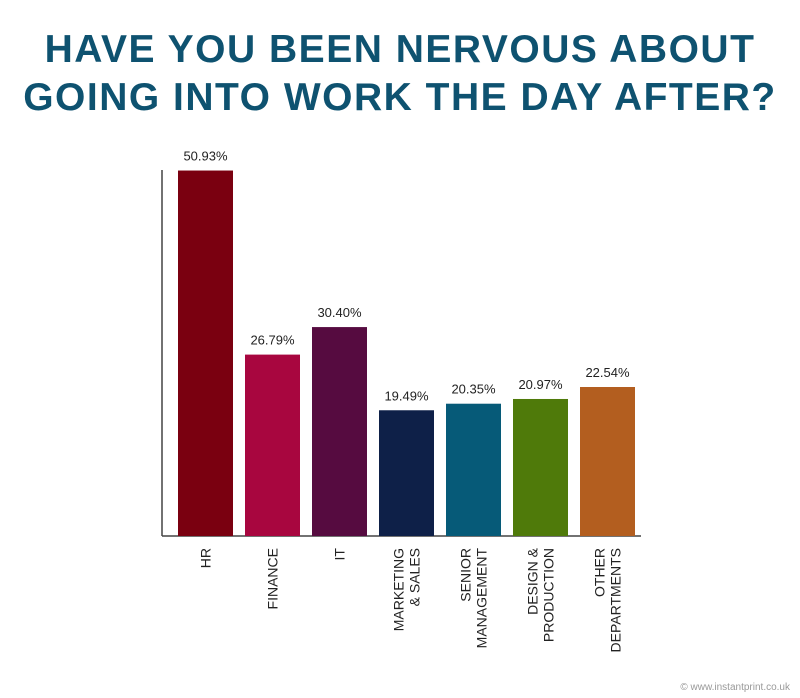  I want to click on source: © www.instantprint.co.uk, so click(735, 687).